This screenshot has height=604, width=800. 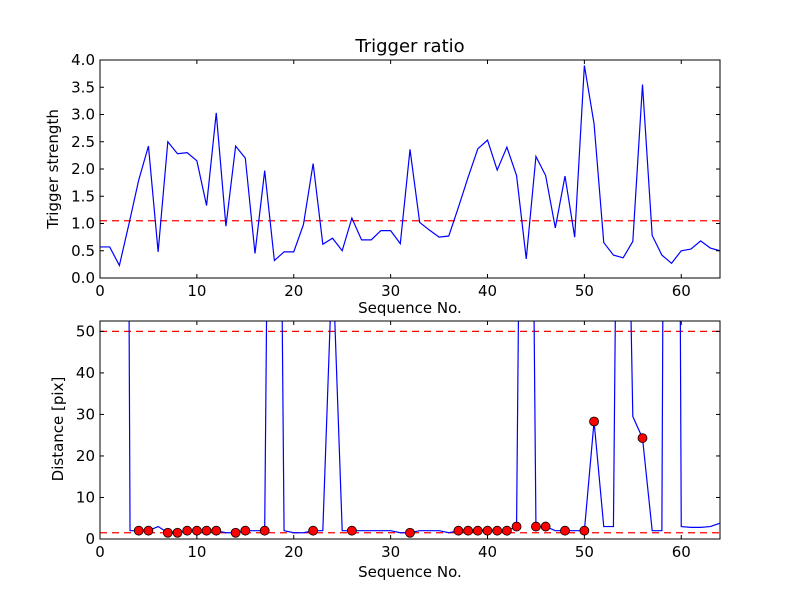 What do you see at coordinates (83, 115) in the screenshot?
I see `y-tick-label: 3.0` at bounding box center [83, 115].